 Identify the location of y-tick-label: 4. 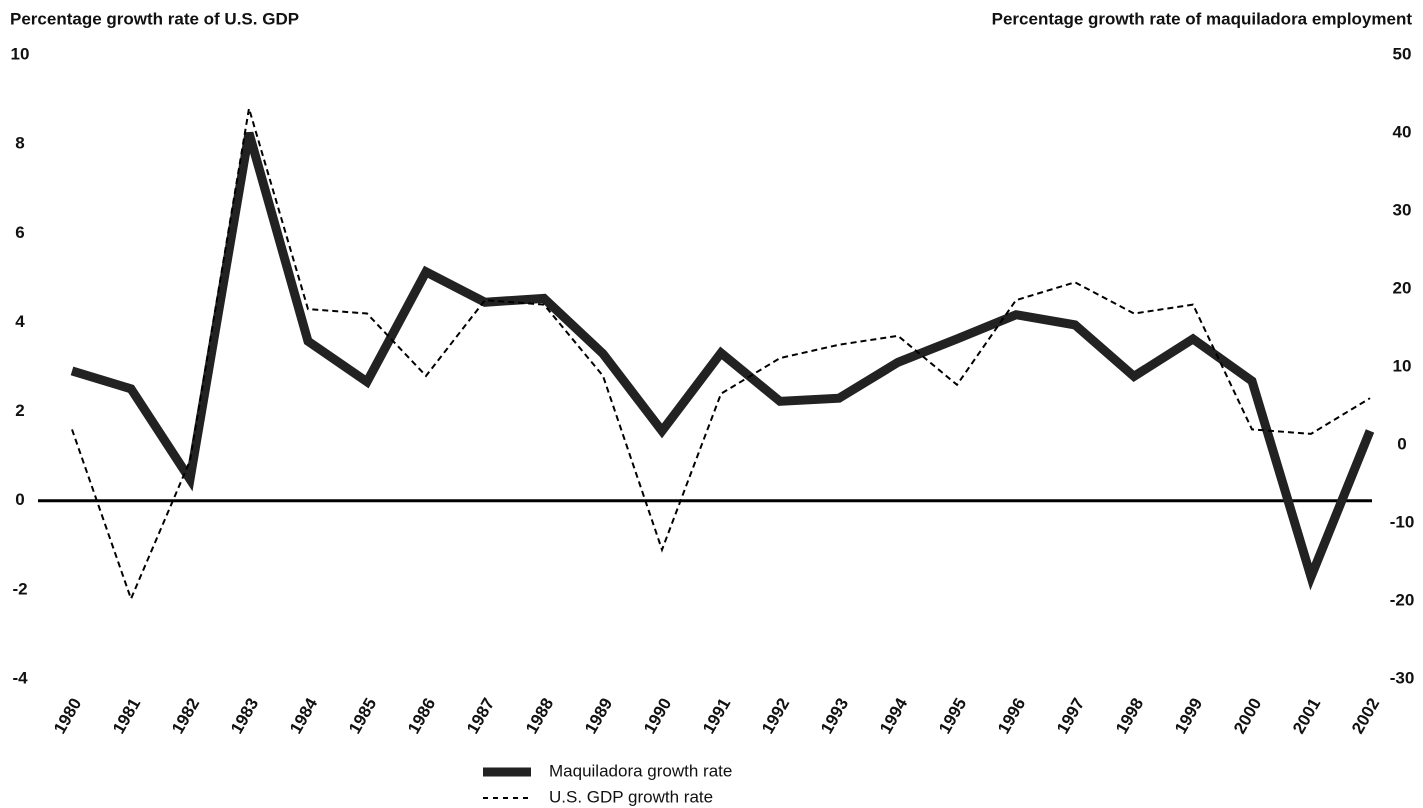
(20, 321).